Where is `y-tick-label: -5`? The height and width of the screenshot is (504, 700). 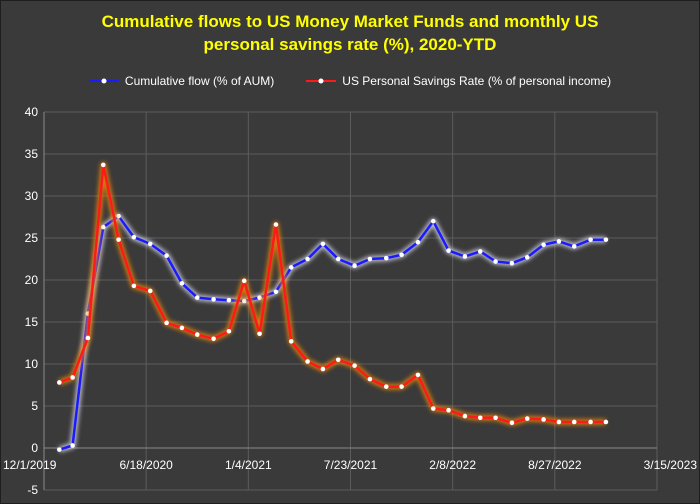 y-tick-label: -5 is located at coordinates (32, 490).